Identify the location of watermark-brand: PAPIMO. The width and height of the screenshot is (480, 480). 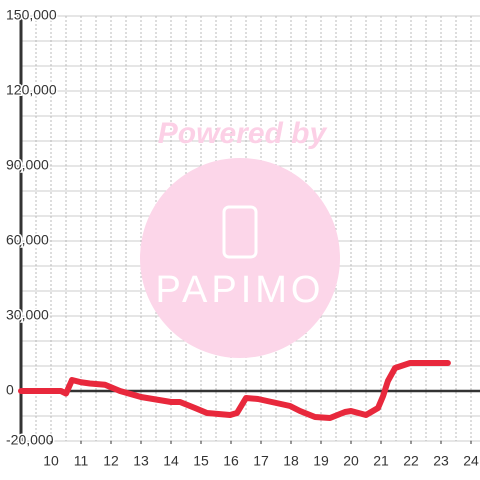
(240, 290).